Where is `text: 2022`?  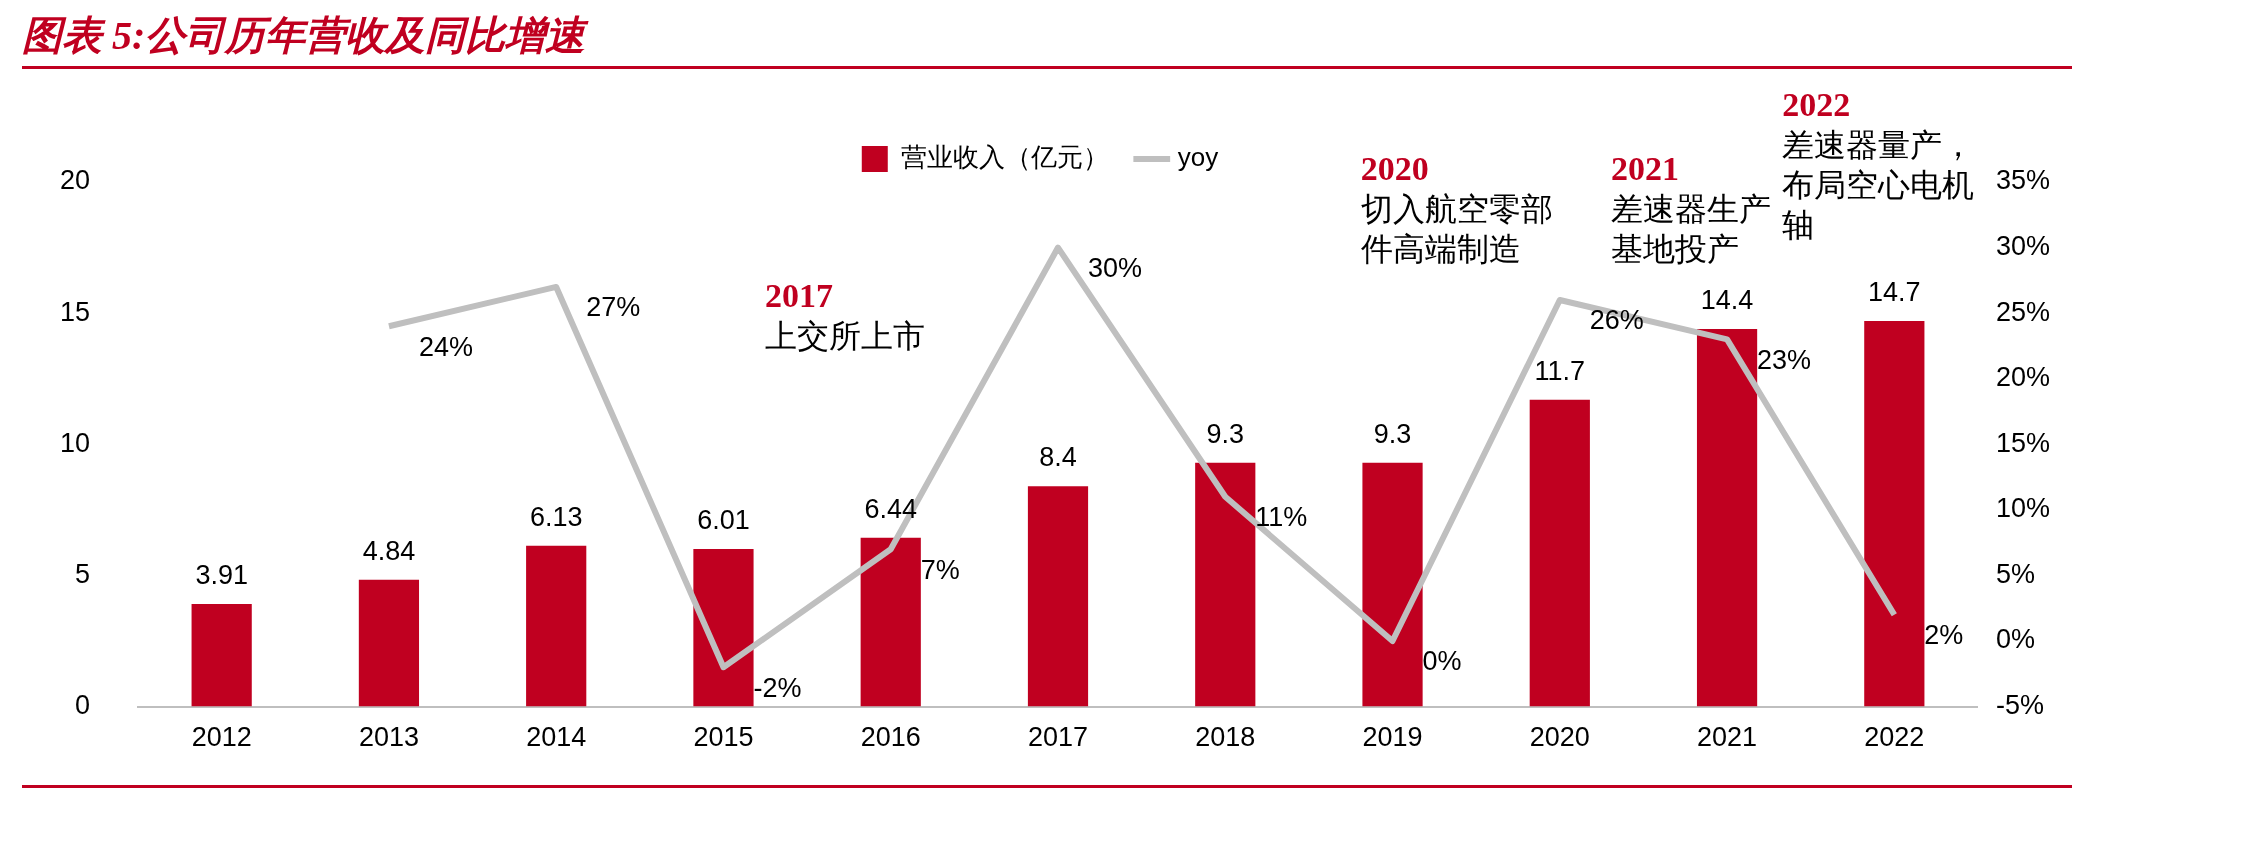 text: 2022 is located at coordinates (1816, 104).